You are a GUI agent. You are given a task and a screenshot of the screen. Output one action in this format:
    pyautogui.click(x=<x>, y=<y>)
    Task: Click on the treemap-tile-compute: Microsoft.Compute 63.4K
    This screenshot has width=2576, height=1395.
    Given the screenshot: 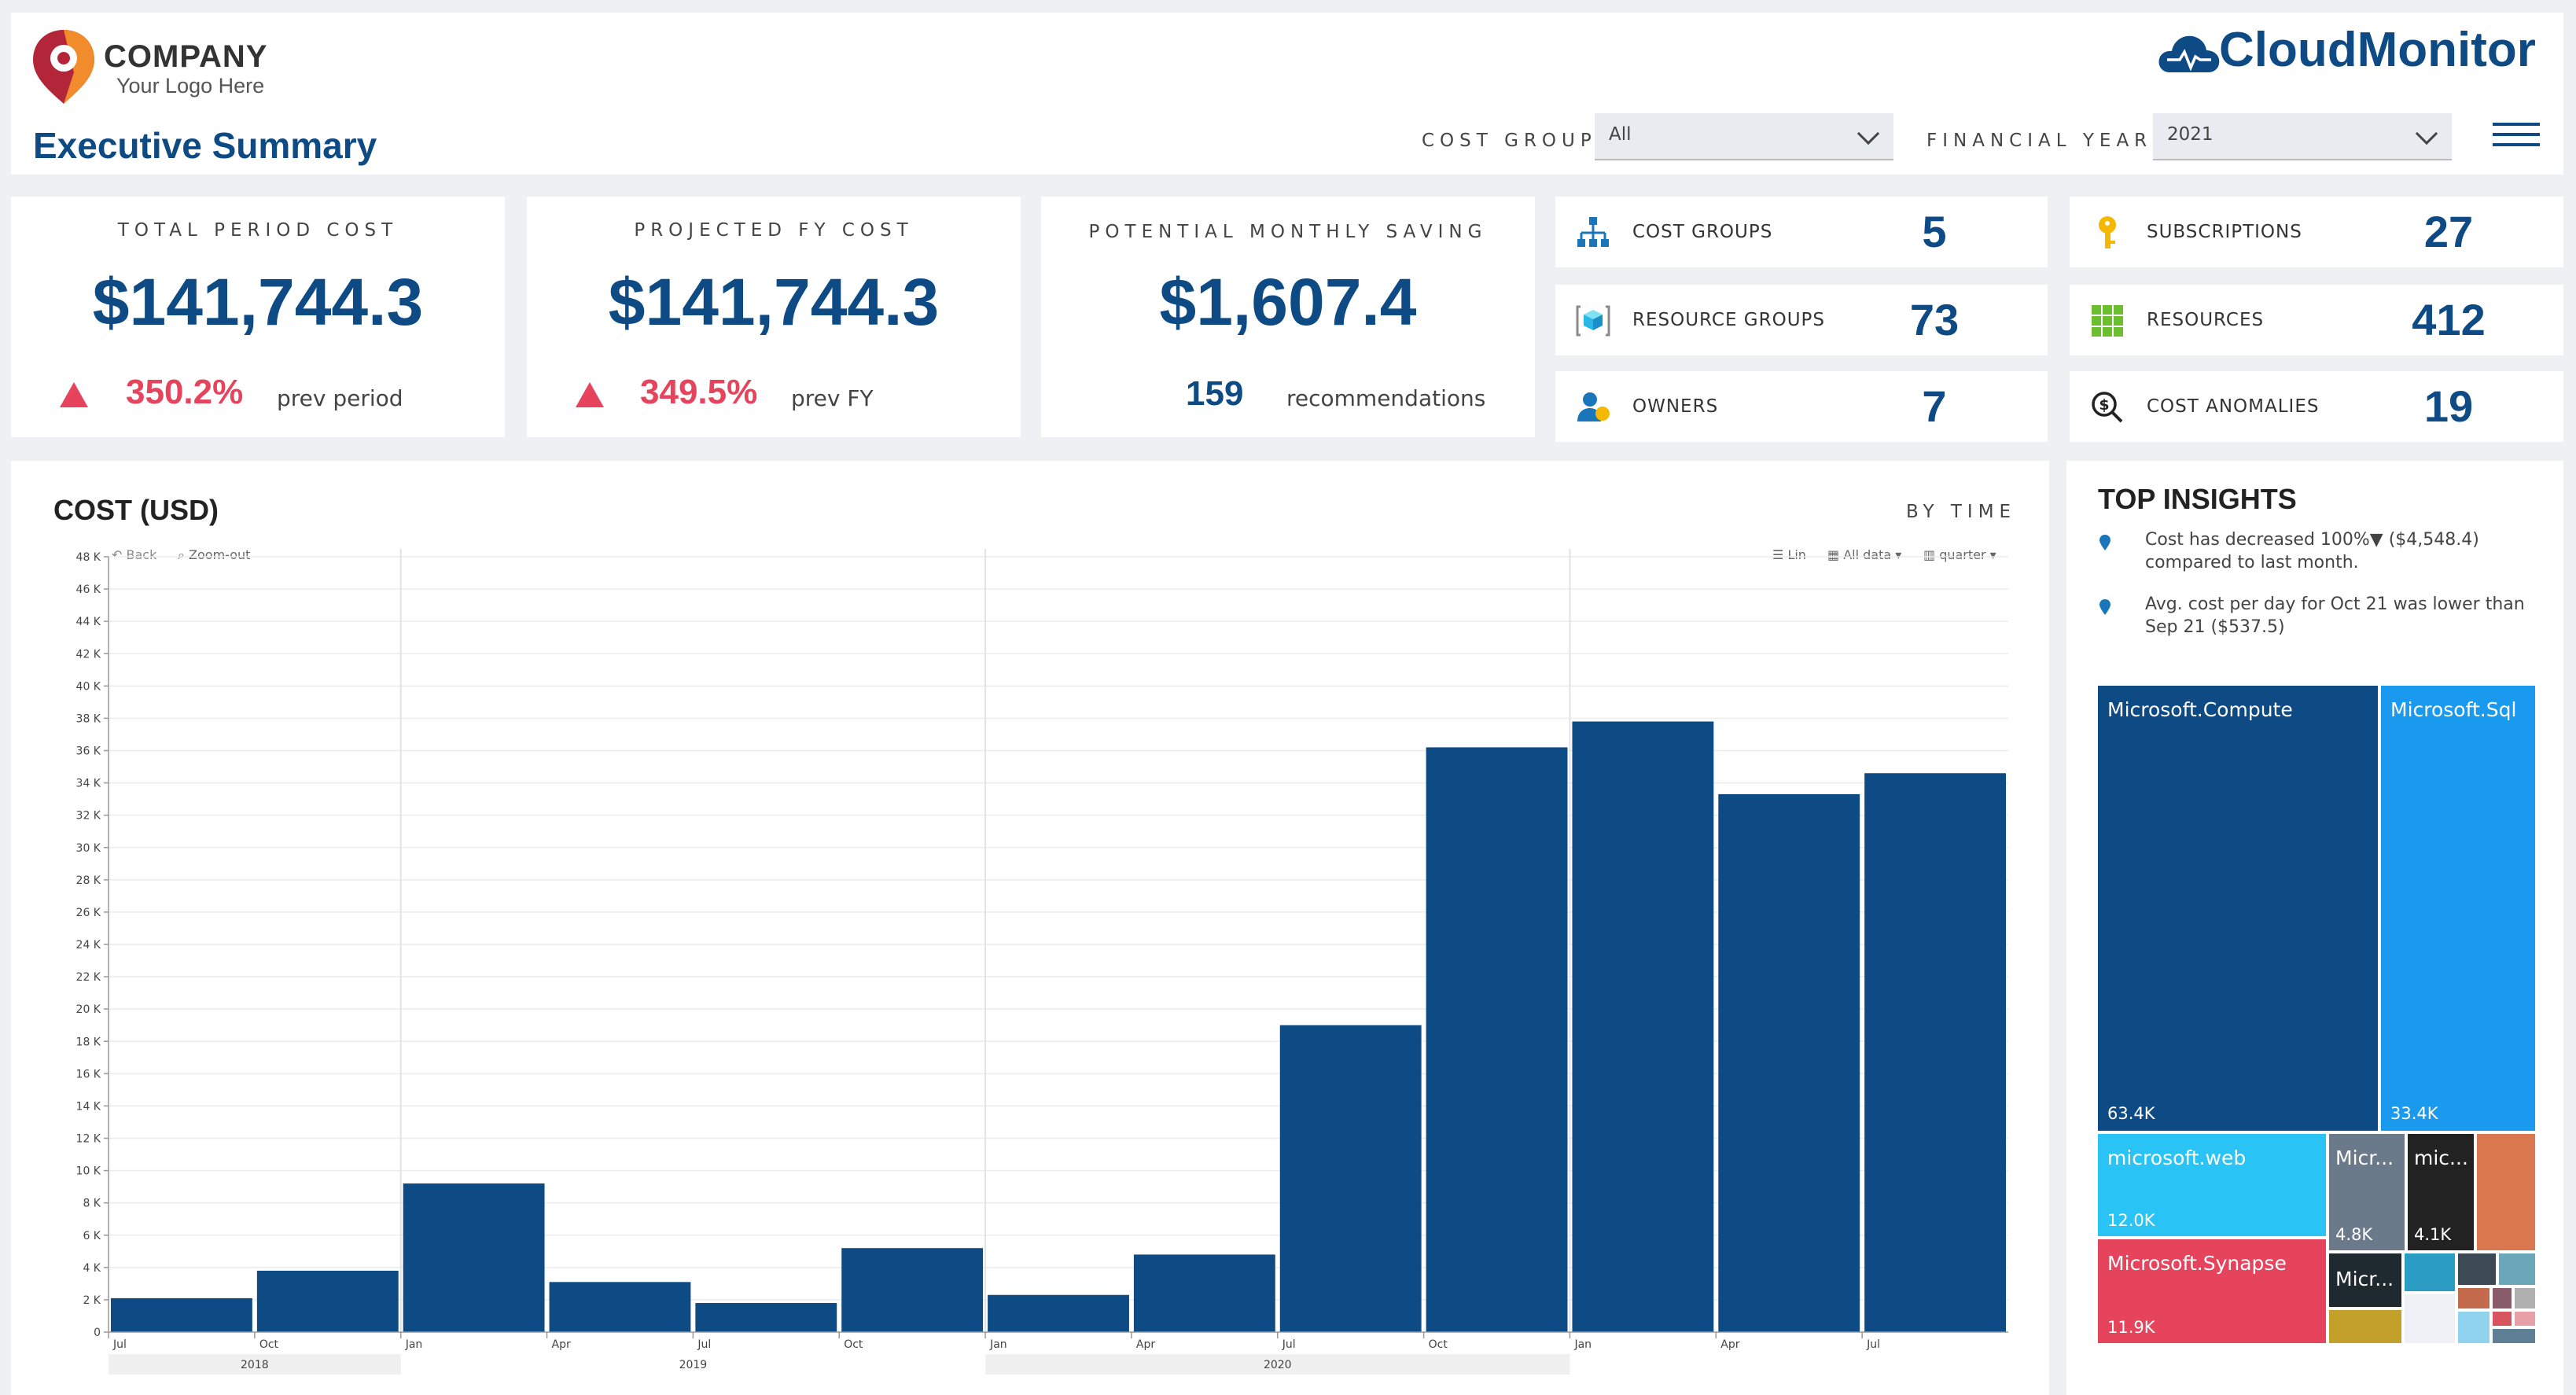 What is the action you would take?
    pyautogui.click(x=2238, y=908)
    